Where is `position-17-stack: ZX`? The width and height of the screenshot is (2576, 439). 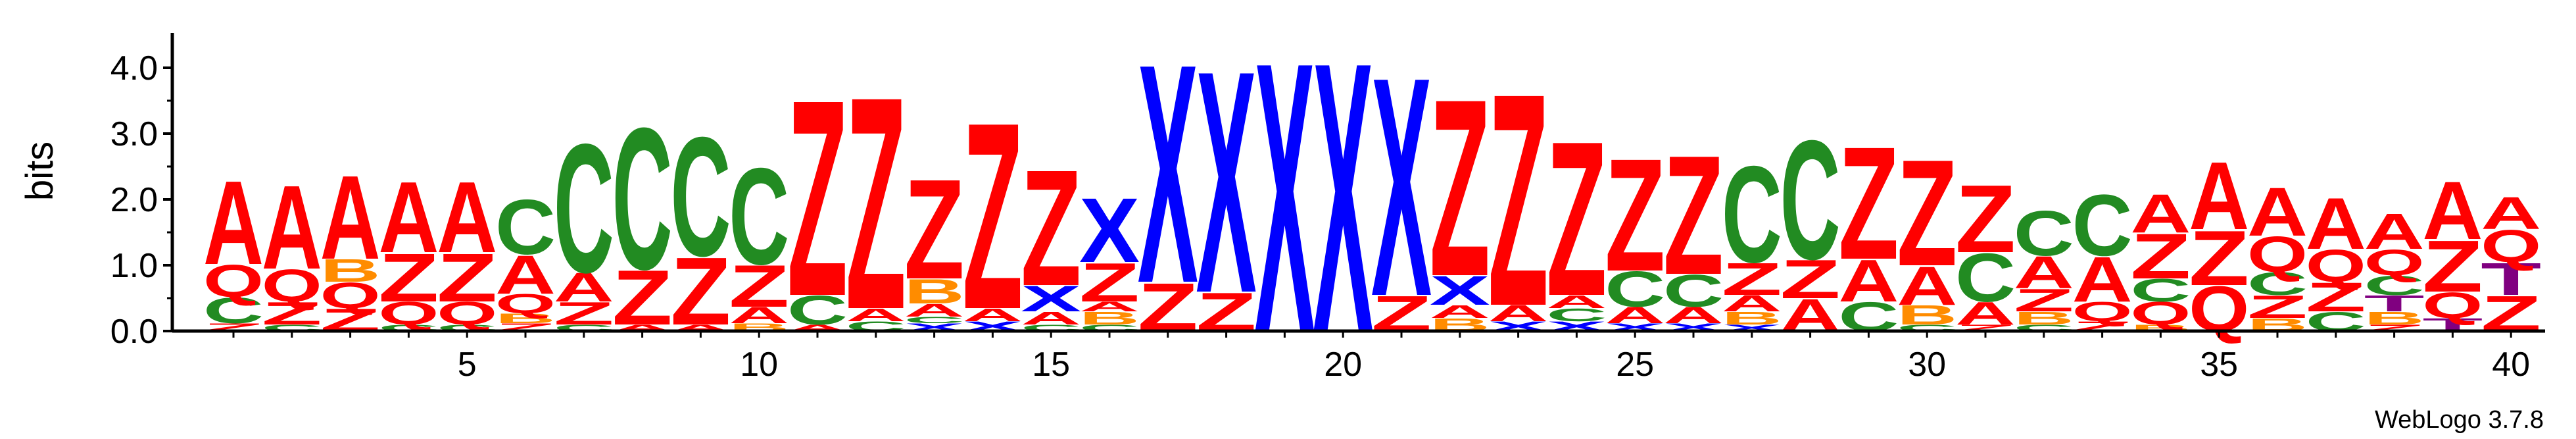
position-17-stack: ZX is located at coordinates (1168, 174).